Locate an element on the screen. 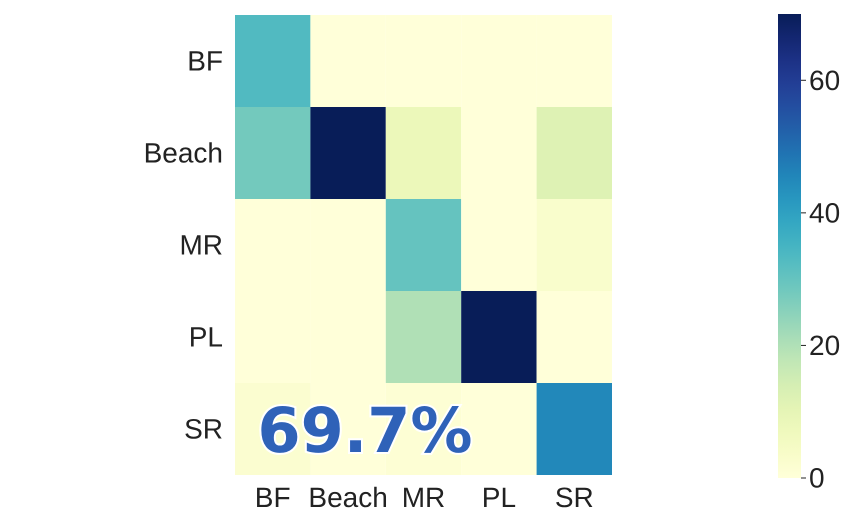  y-tick-label: PL is located at coordinates (205, 337).